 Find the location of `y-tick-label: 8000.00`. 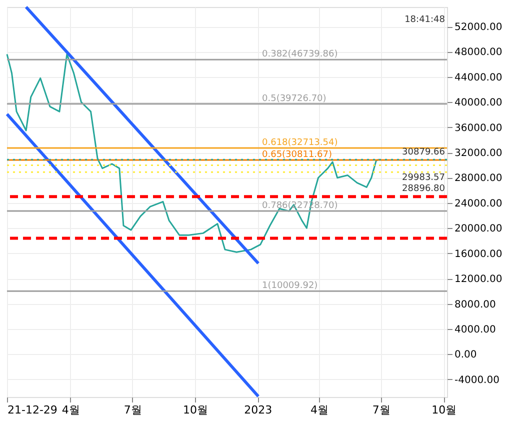

y-tick-label: 8000.00 is located at coordinates (475, 304).